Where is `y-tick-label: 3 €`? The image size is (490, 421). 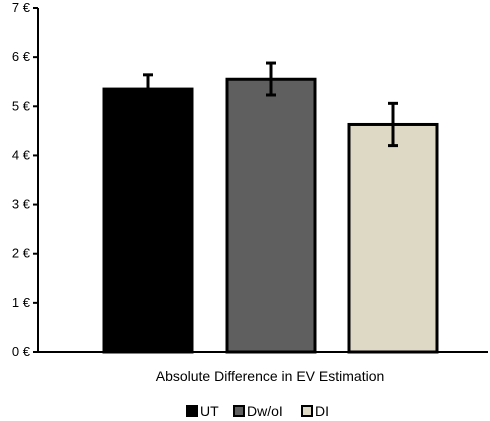 y-tick-label: 3 € is located at coordinates (21, 204).